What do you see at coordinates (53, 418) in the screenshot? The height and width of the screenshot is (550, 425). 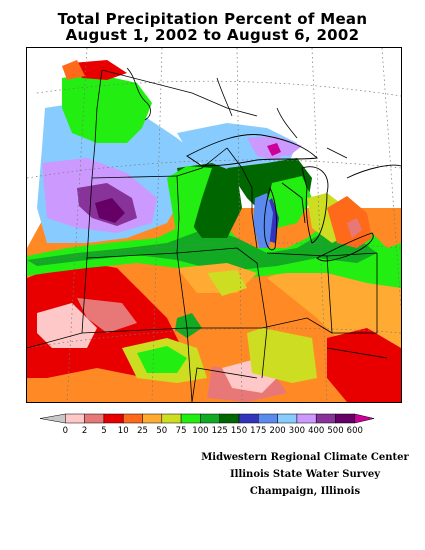 I see `legend-arrow-left` at bounding box center [53, 418].